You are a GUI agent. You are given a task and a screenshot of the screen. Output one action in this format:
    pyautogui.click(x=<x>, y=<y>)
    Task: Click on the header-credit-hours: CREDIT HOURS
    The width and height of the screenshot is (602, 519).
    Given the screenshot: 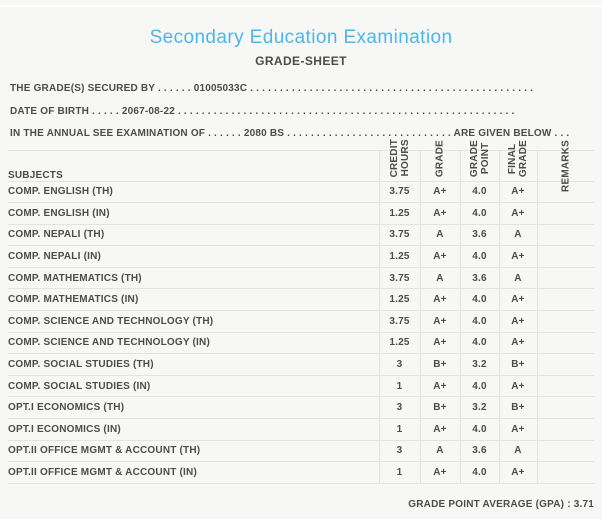 What is the action you would take?
    pyautogui.click(x=399, y=160)
    